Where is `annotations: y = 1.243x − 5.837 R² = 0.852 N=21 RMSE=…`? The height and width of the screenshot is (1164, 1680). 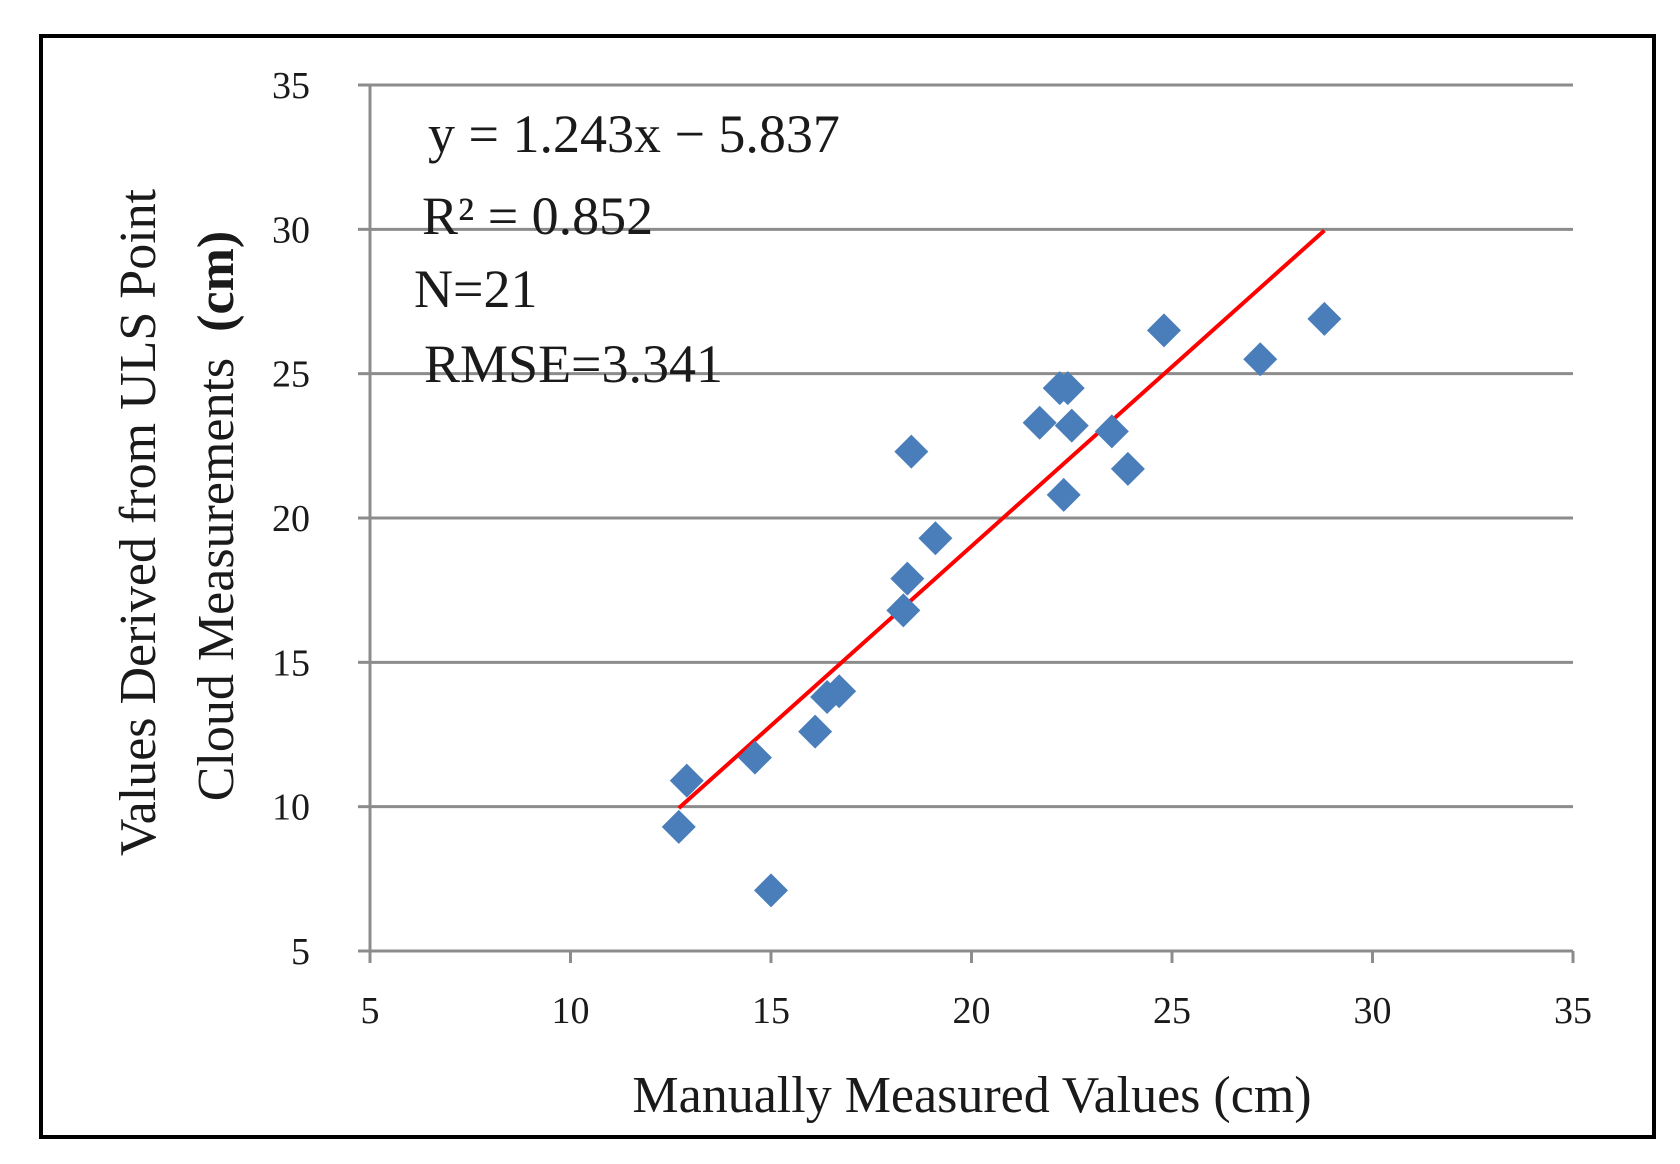 annotations: y = 1.243x − 5.837 R² = 0.852 N=21 RMSE=… is located at coordinates (627, 249).